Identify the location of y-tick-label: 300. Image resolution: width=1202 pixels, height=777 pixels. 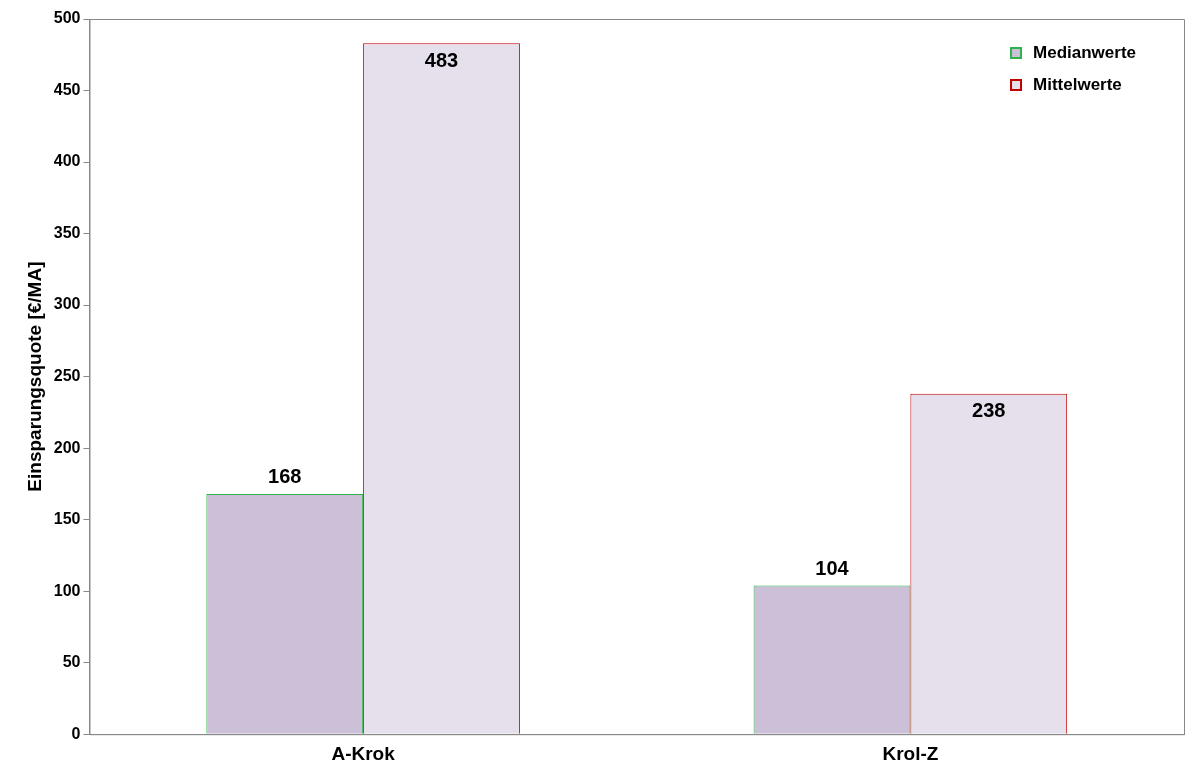
(67, 304).